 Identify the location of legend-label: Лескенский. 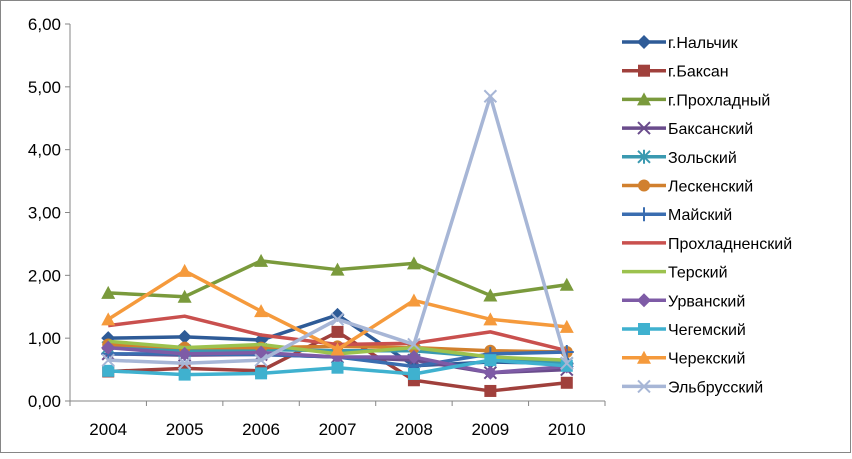
(710, 187).